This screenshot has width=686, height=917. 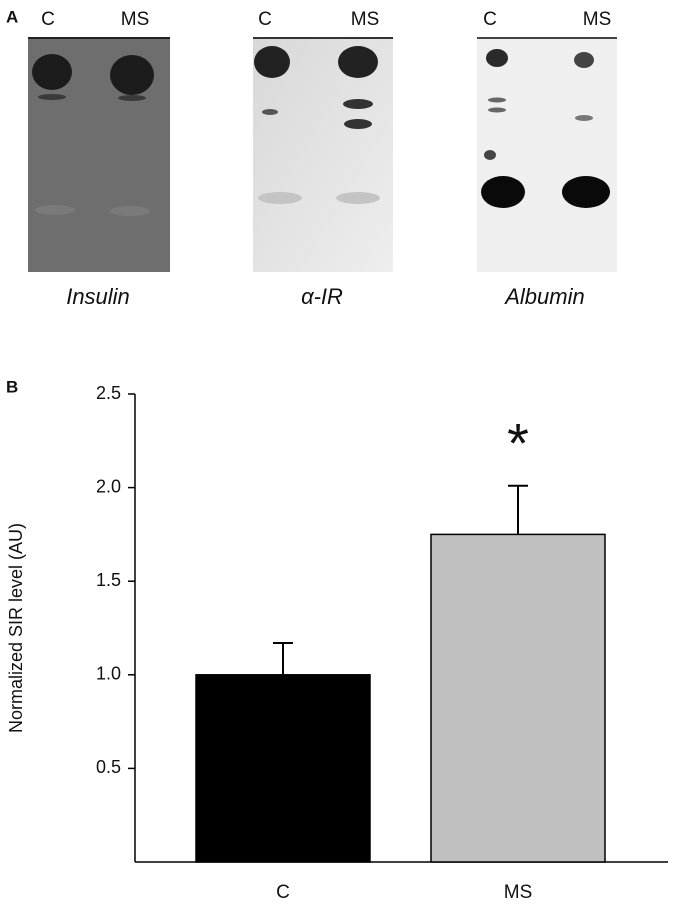 I want to click on blot-alpha-ir, so click(x=323, y=154).